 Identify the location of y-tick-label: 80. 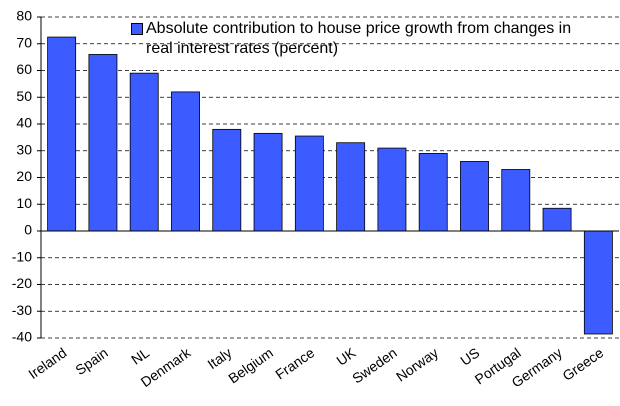
(24, 16).